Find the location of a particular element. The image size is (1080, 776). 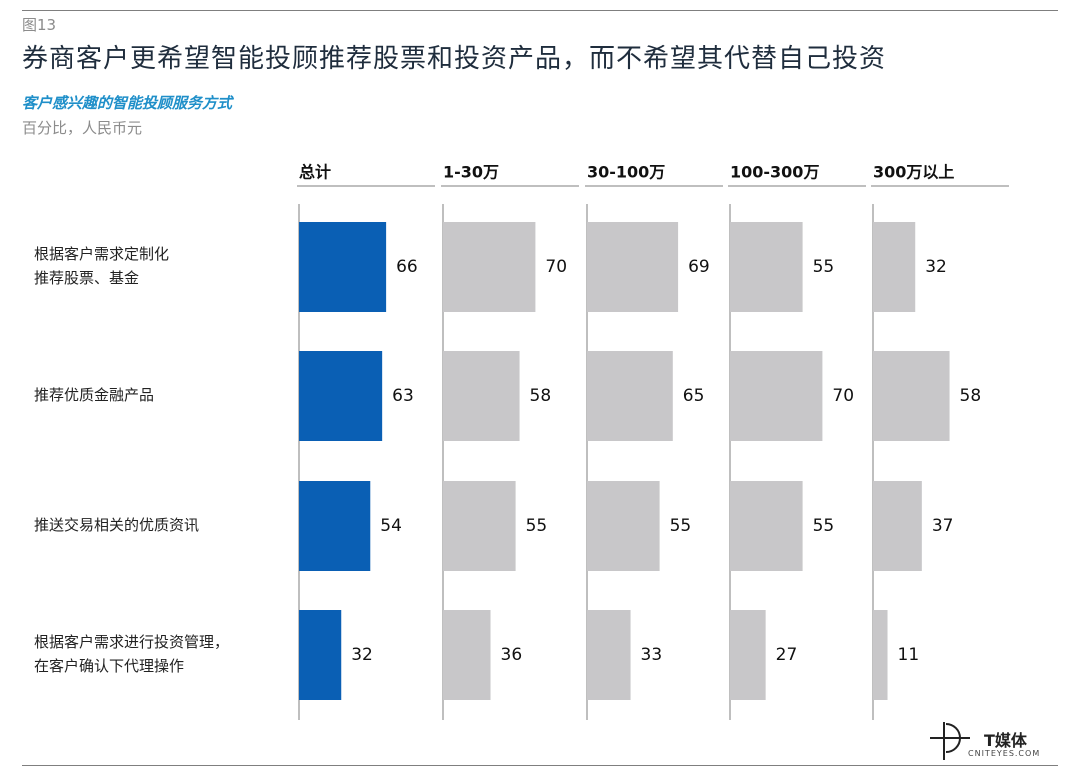

data-label: 27 is located at coordinates (787, 655).